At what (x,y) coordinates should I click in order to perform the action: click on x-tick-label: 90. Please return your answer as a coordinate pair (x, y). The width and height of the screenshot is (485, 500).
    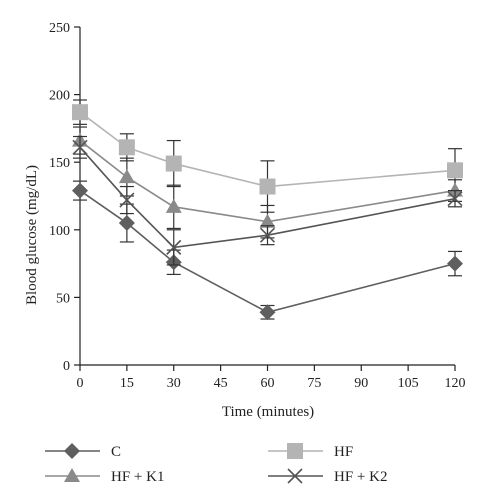
    Looking at the image, I should click on (361, 383).